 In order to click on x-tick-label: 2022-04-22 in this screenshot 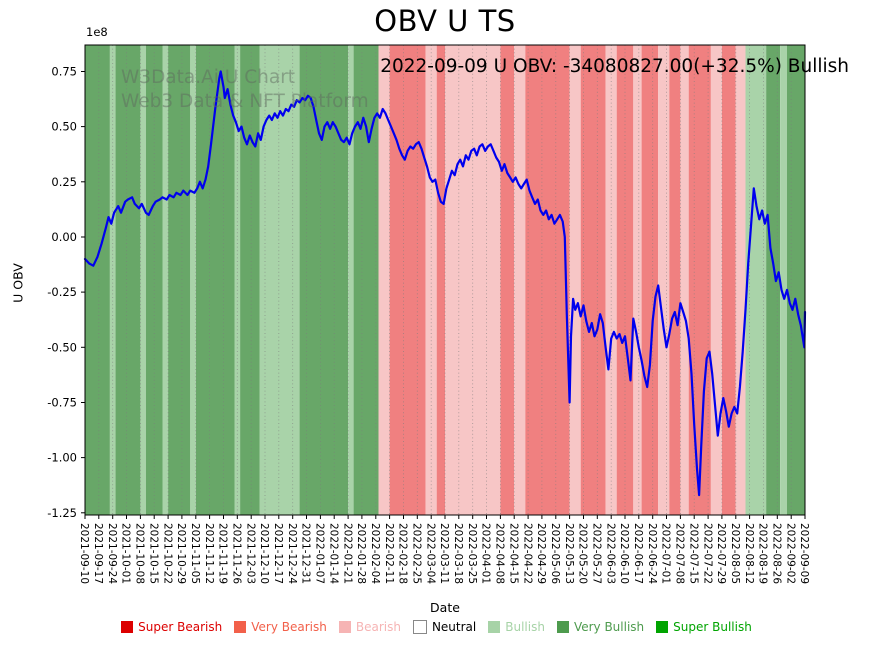, I will do `click(527, 553)`.